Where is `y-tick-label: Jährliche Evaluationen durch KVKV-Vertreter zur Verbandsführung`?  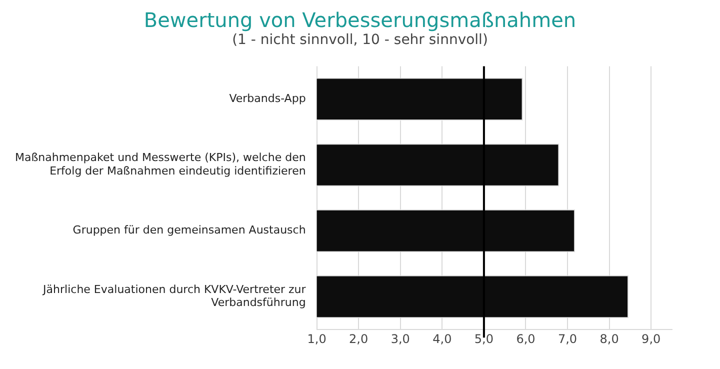 y-tick-label: Jährliche Evaluationen durch KVKV-Vertreter zur Verbandsführung is located at coordinates (174, 296).